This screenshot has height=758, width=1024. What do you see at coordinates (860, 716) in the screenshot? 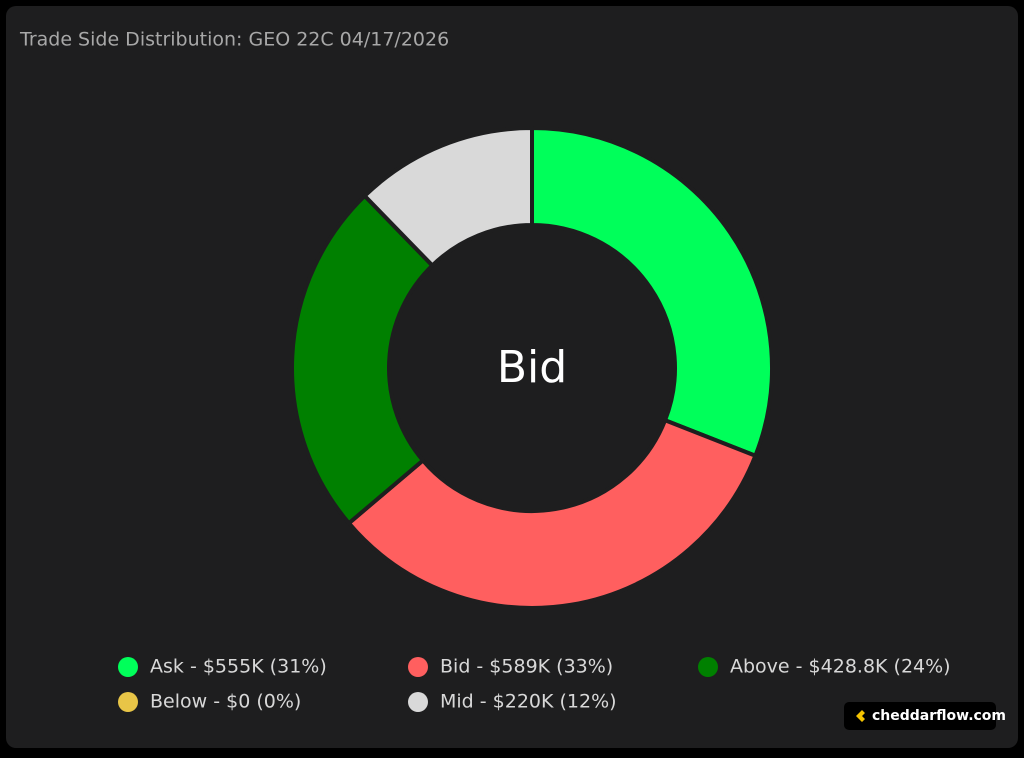
I see `watermark-icon` at bounding box center [860, 716].